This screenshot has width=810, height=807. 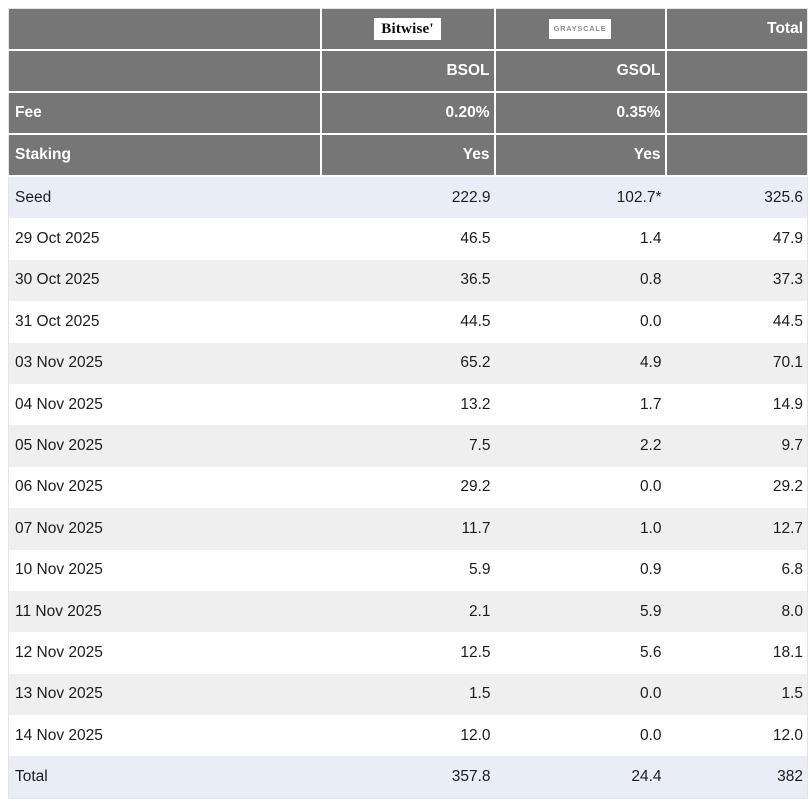 What do you see at coordinates (736, 404) in the screenshot?
I see `total-value-cell: 14.9` at bounding box center [736, 404].